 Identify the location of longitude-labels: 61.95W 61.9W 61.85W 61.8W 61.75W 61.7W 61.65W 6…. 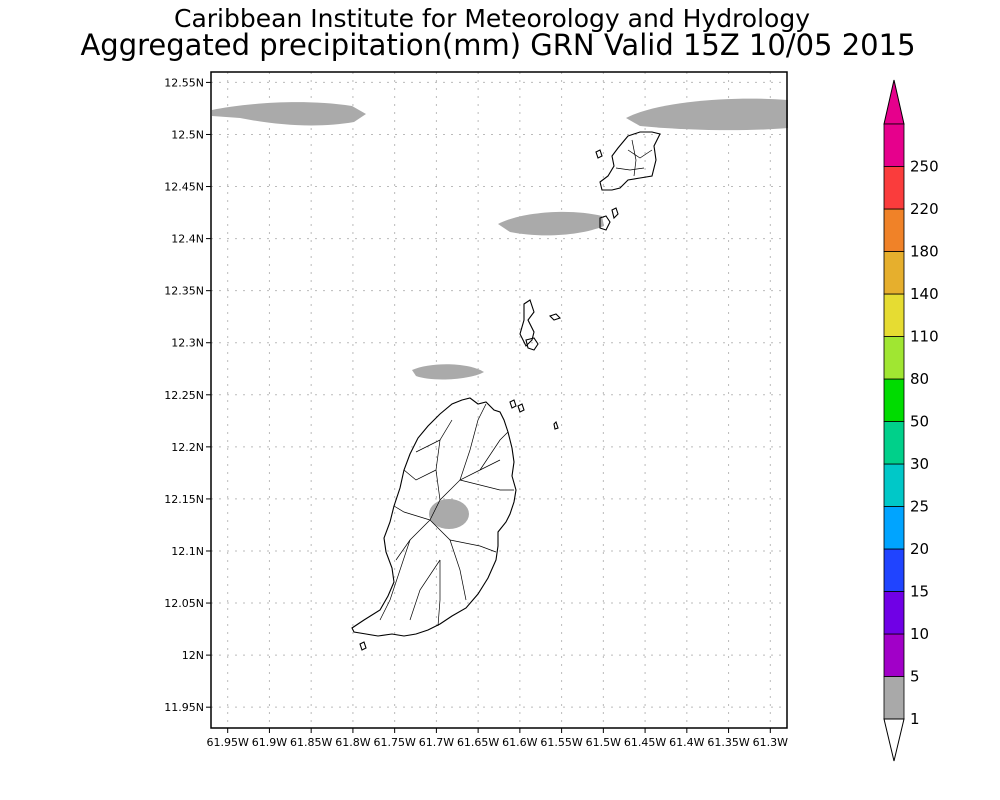
(497, 738).